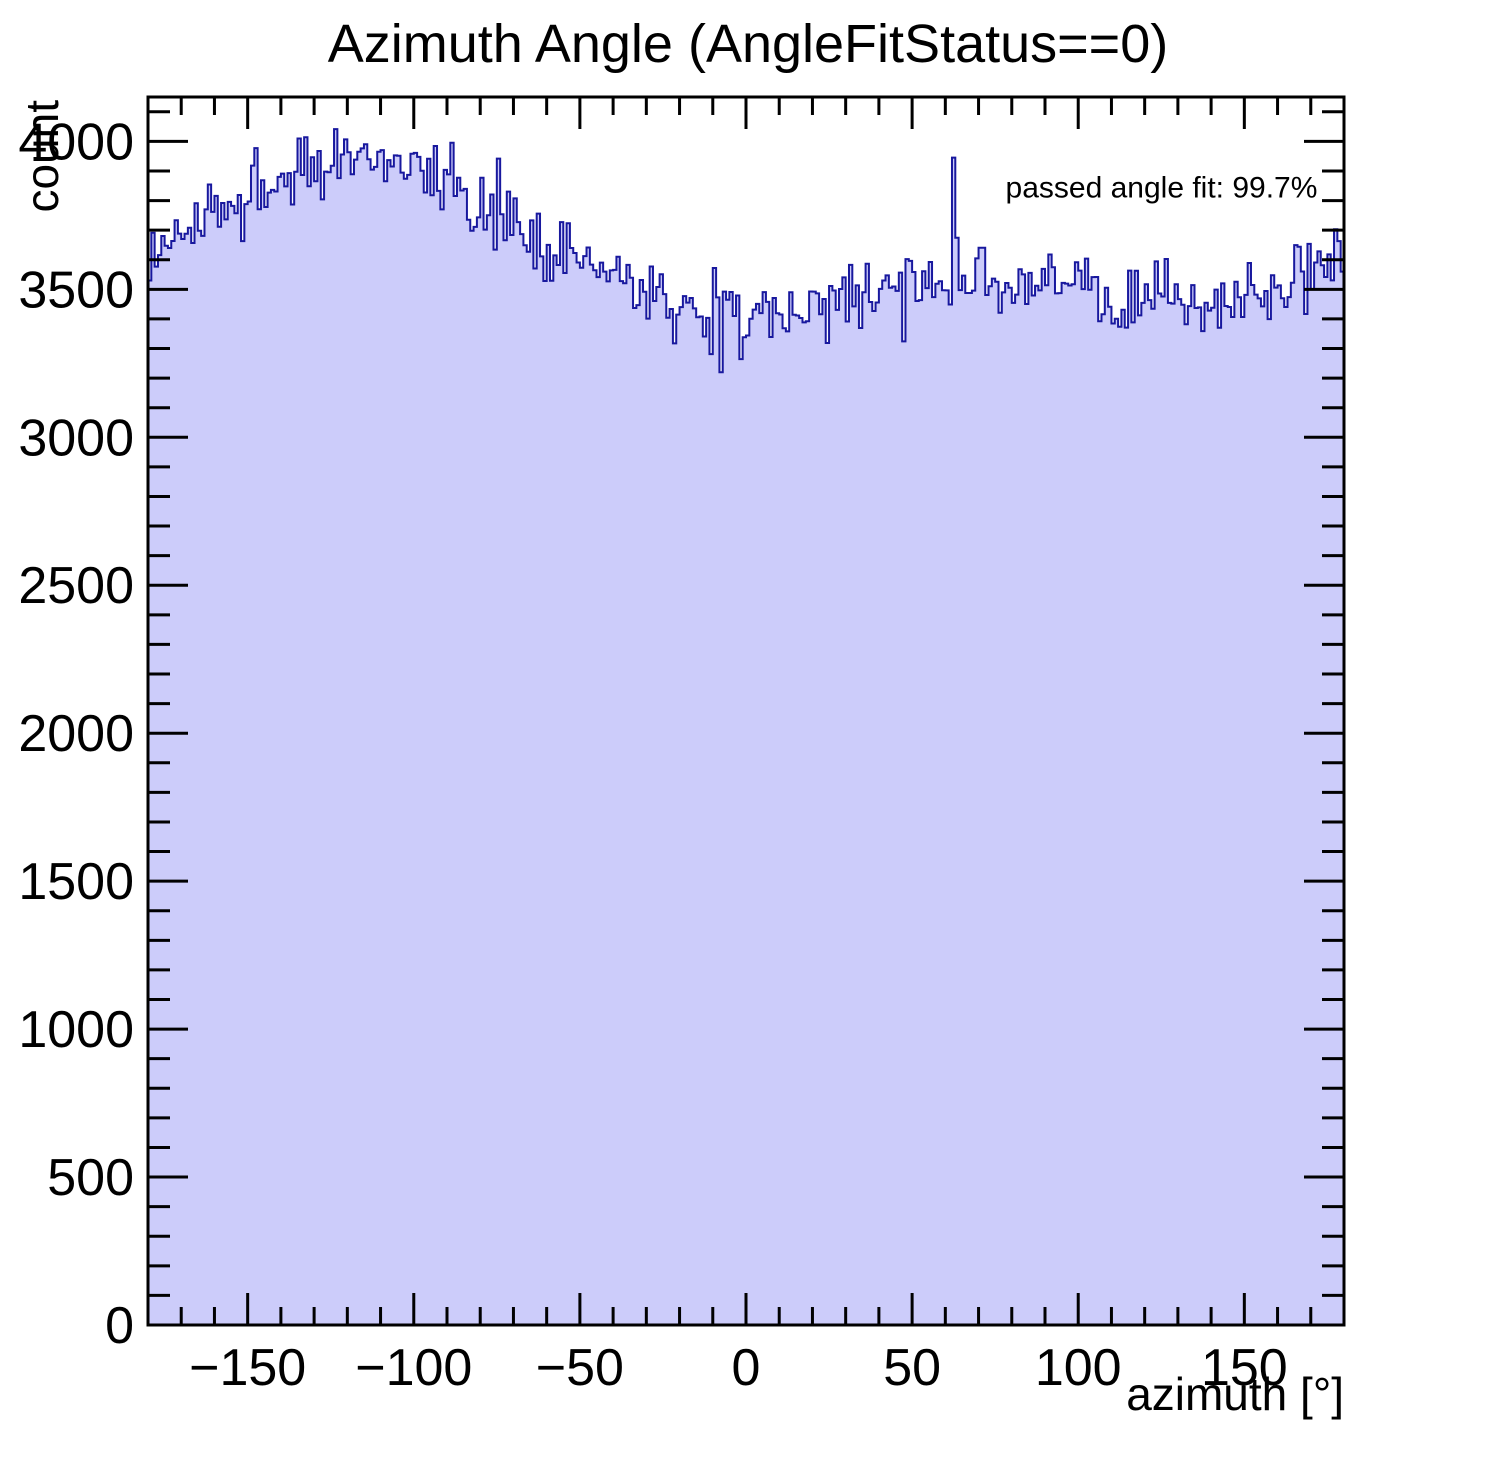  Describe the element at coordinates (76, 290) in the screenshot. I see `y-tick-label: 3500` at that location.